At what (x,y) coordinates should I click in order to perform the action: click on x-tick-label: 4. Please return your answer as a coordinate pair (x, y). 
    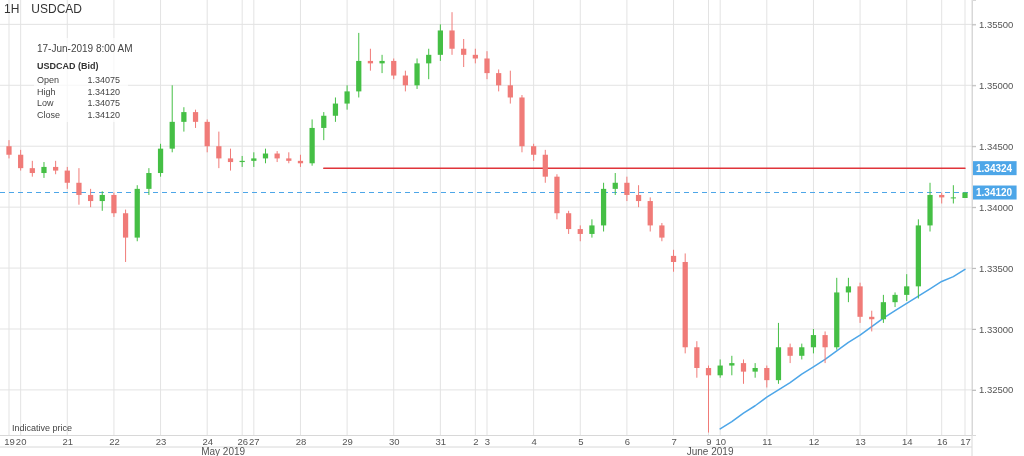
    Looking at the image, I should click on (534, 441).